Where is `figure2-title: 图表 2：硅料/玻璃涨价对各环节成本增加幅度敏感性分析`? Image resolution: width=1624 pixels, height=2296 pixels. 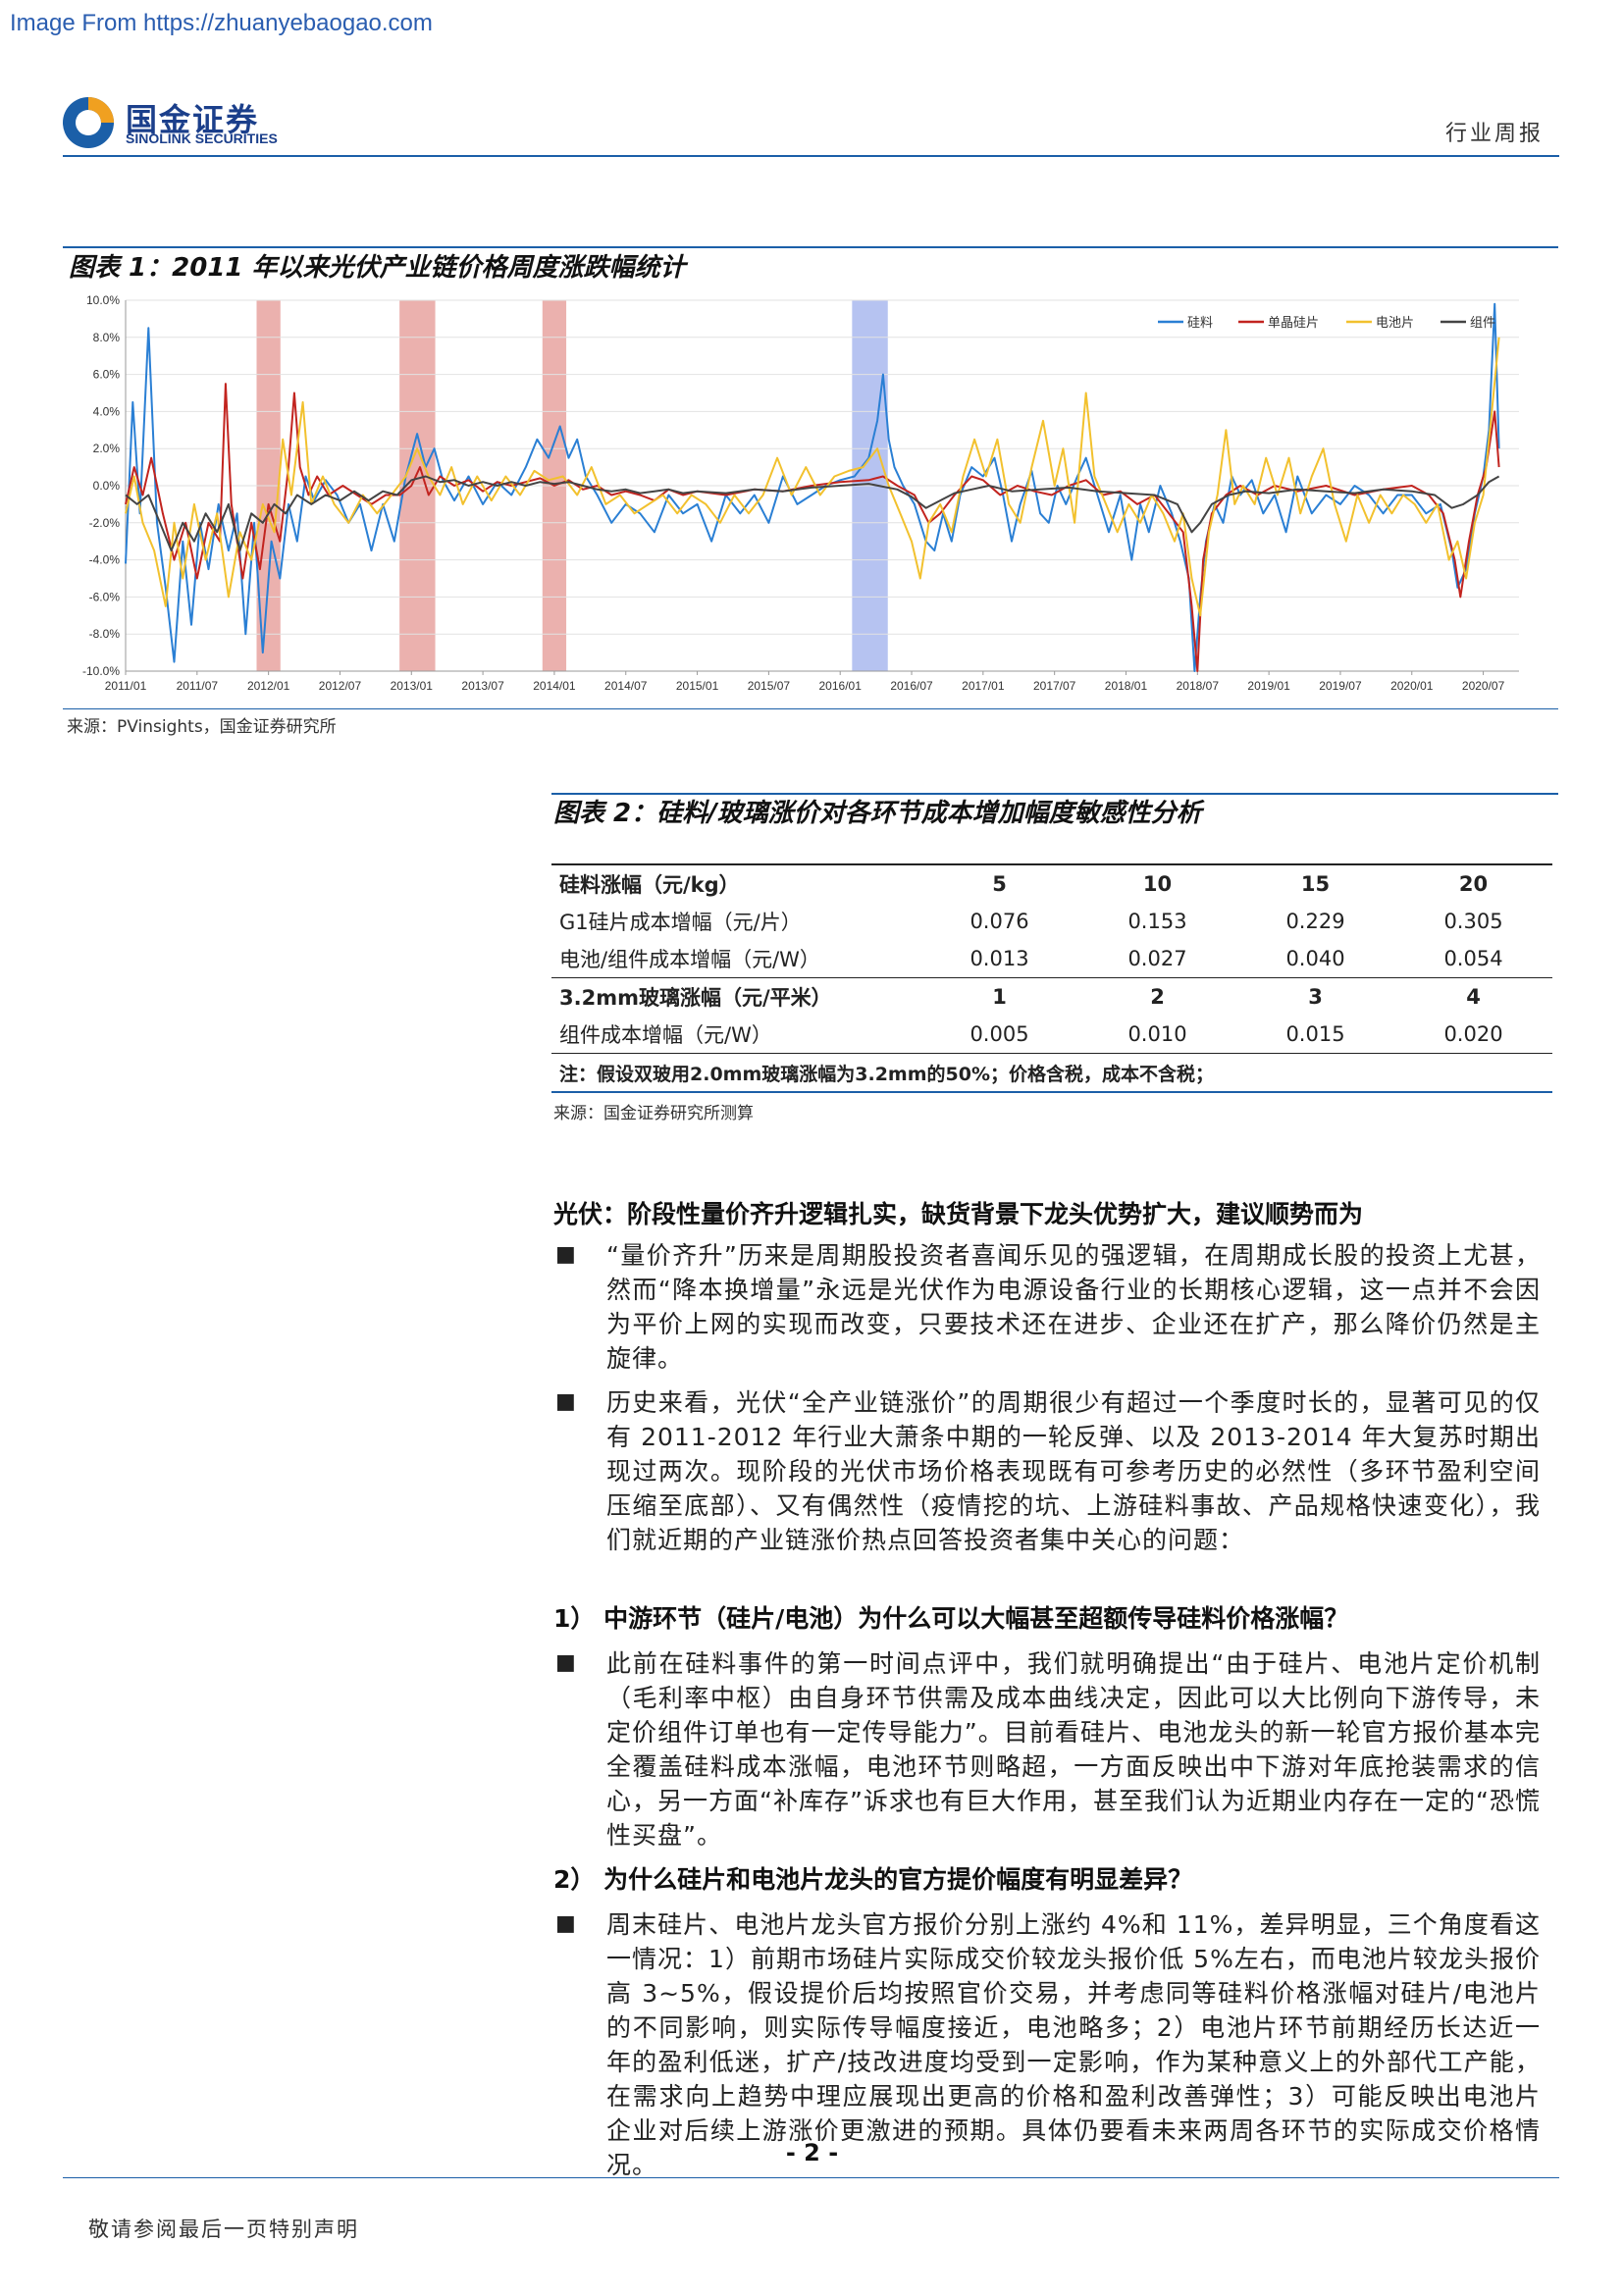 figure2-title: 图表 2：硅料/玻璃涨价对各环节成本增加幅度敏感性分析 is located at coordinates (877, 813).